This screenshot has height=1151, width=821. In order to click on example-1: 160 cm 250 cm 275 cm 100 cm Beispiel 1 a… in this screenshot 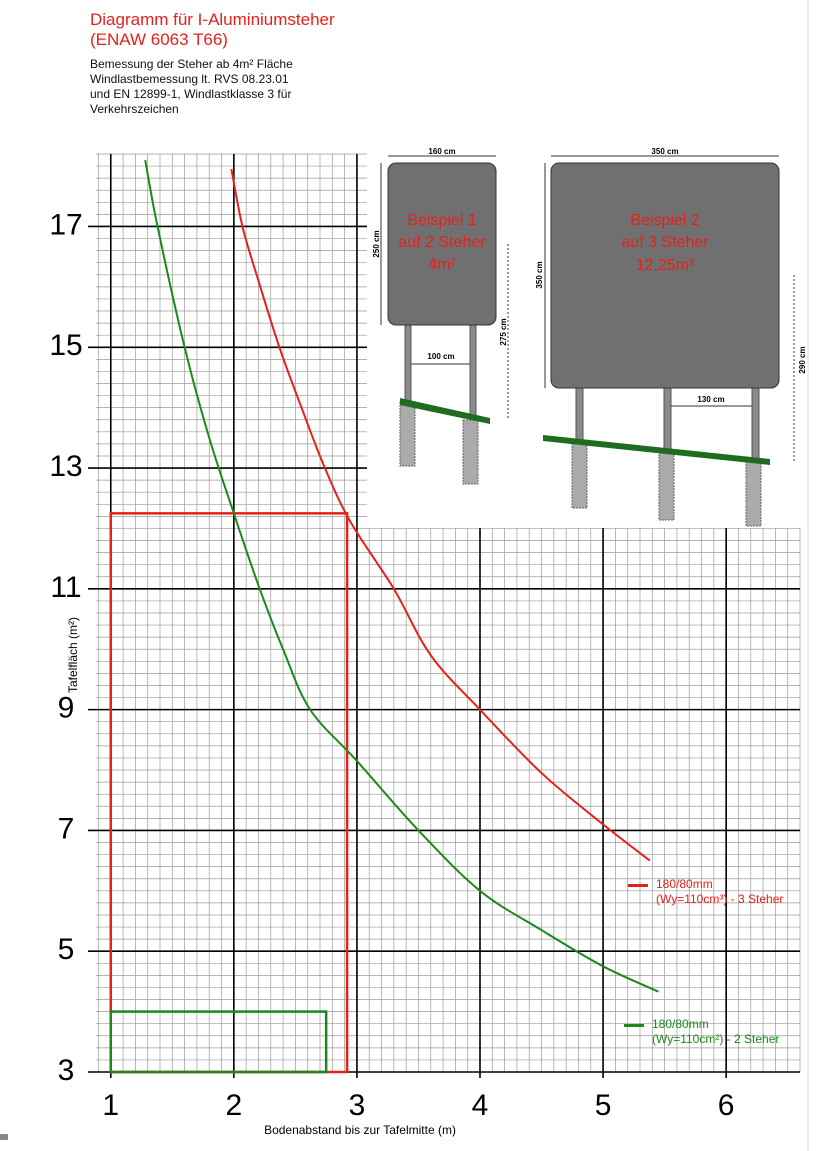, I will do `click(440, 316)`.